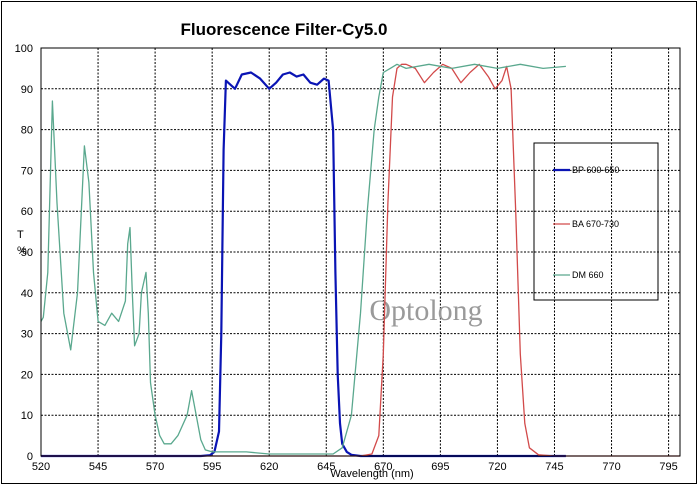 The width and height of the screenshot is (700, 487). I want to click on legend-box, so click(596, 221).